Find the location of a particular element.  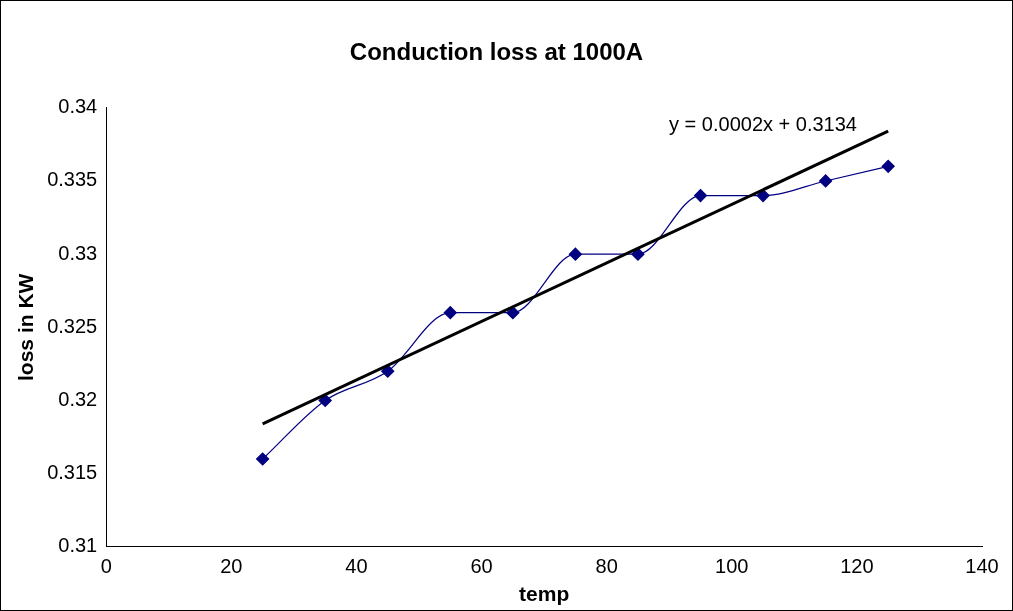

y-axis-title: loss in KW is located at coordinates (26, 327).